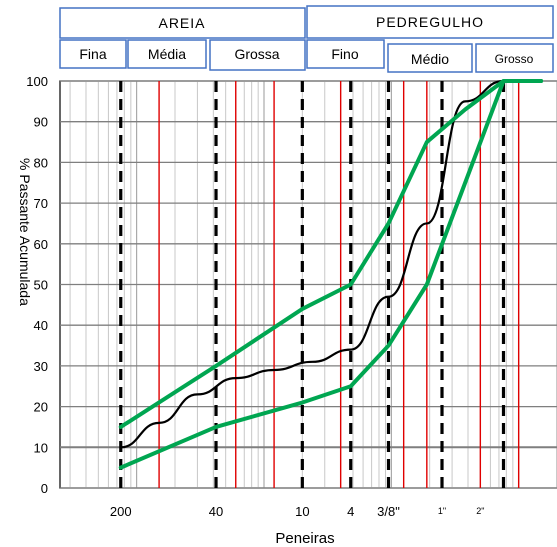  I want to click on header-group-areia, so click(182, 23).